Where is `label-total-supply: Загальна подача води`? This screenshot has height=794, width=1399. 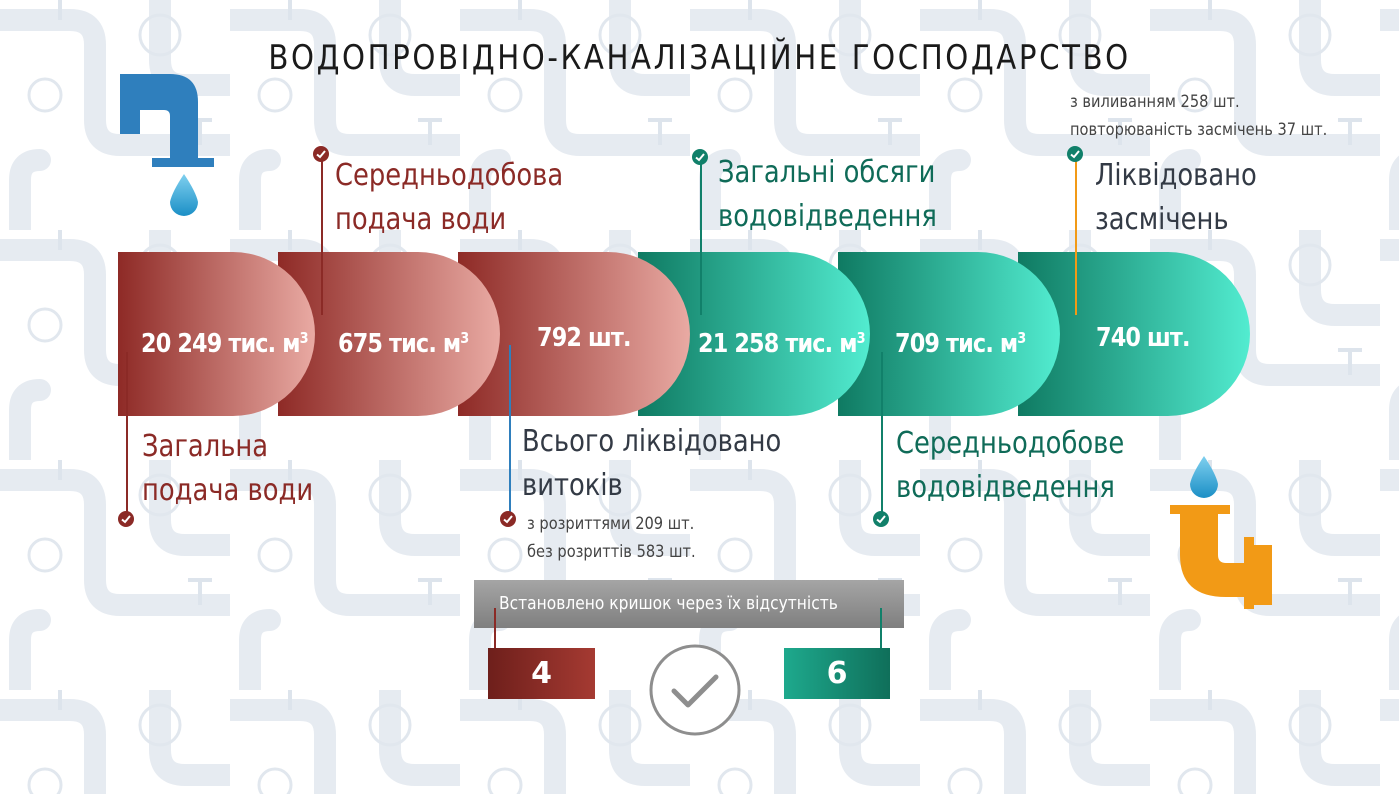
label-total-supply: Загальна подача води is located at coordinates (228, 468).